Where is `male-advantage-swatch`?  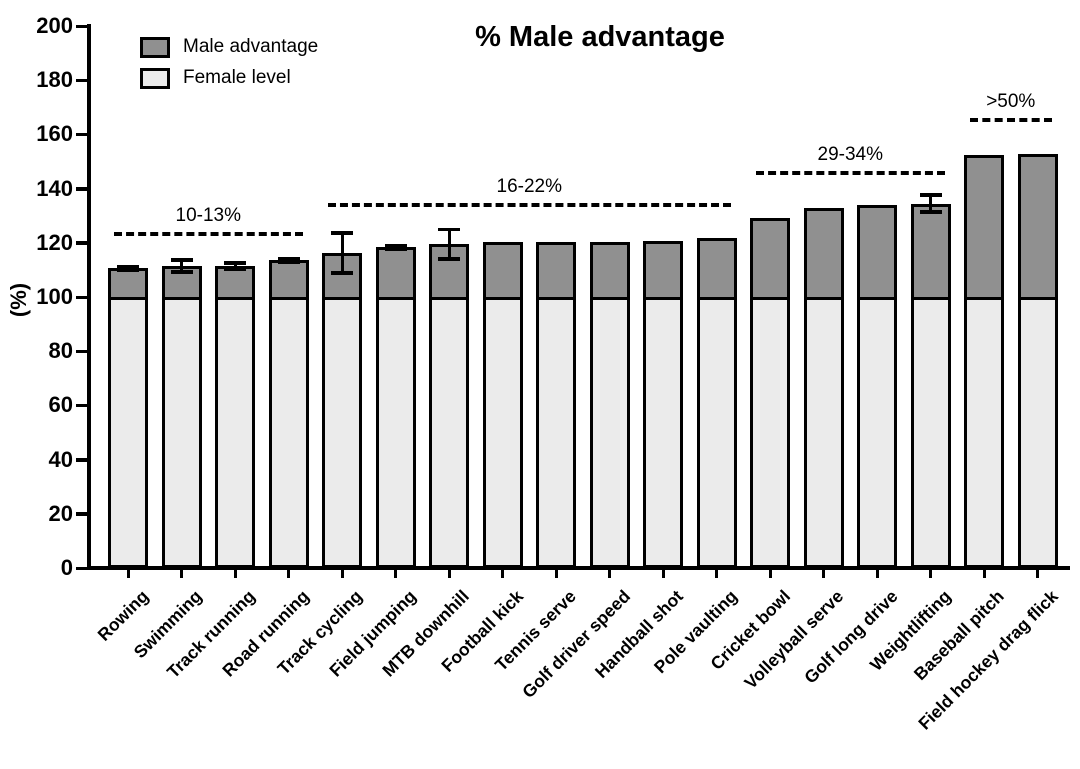 male-advantage-swatch is located at coordinates (155, 47).